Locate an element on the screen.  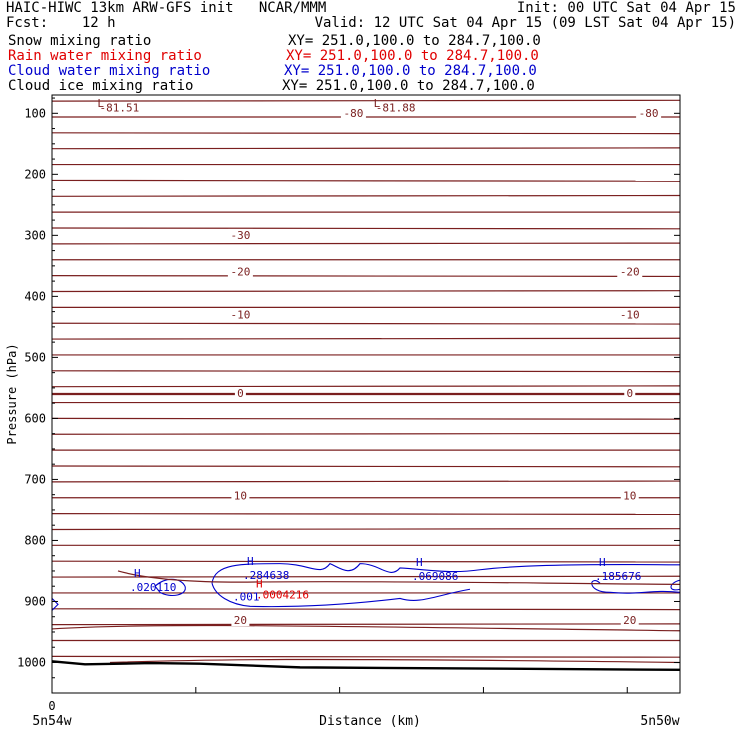
rain-max-marker: H is located at coordinates (259, 583).